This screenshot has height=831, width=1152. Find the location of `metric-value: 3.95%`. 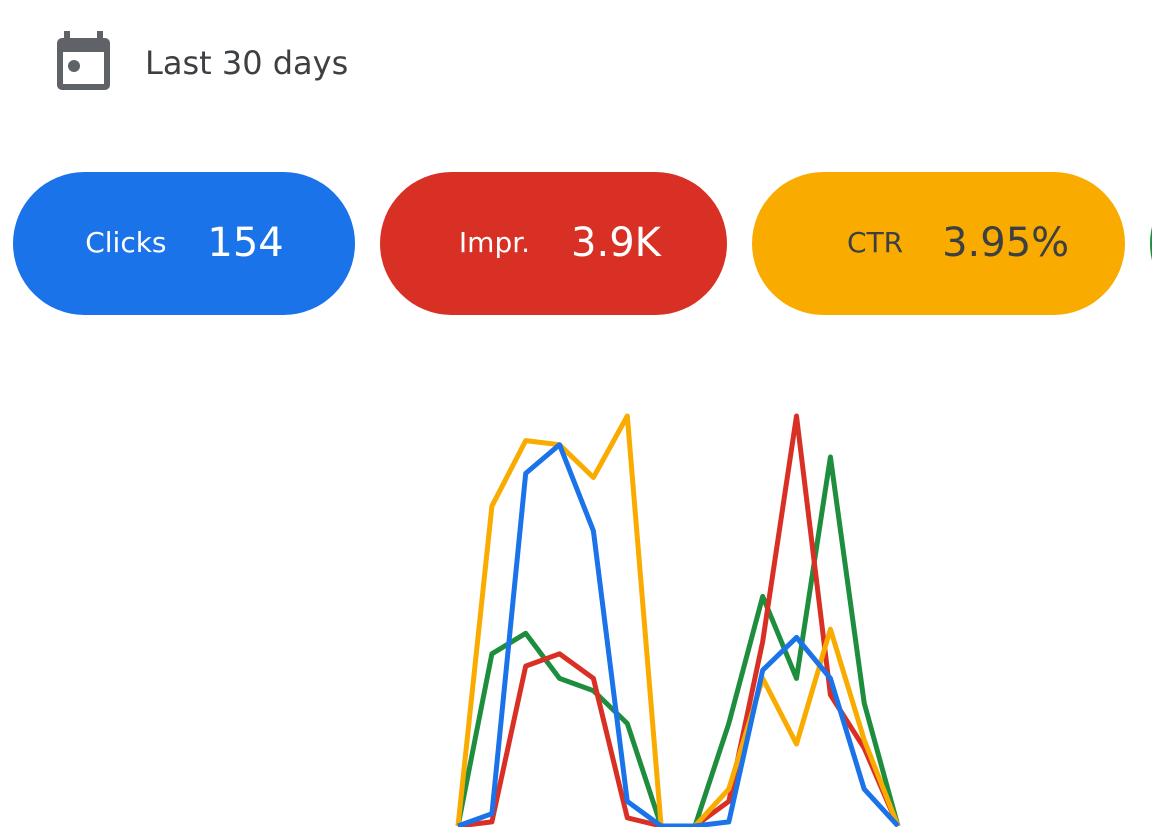

metric-value: 3.95% is located at coordinates (1005, 243).